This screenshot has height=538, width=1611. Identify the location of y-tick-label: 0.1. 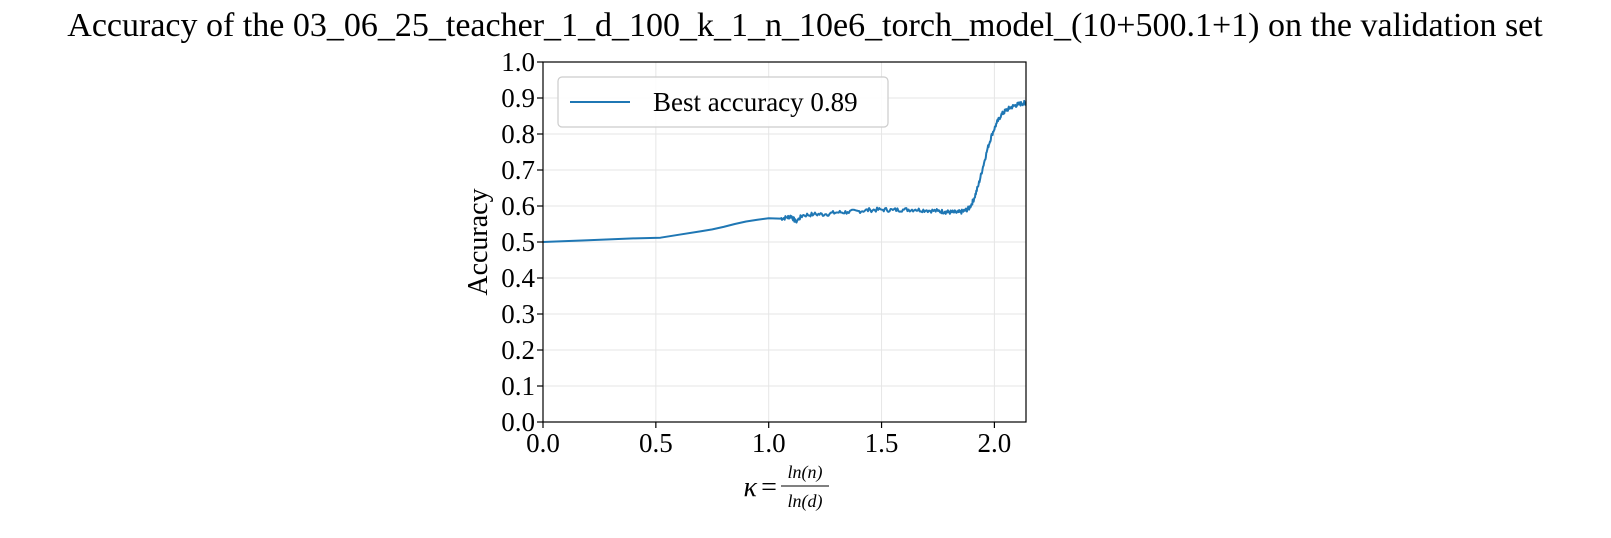
(518, 386).